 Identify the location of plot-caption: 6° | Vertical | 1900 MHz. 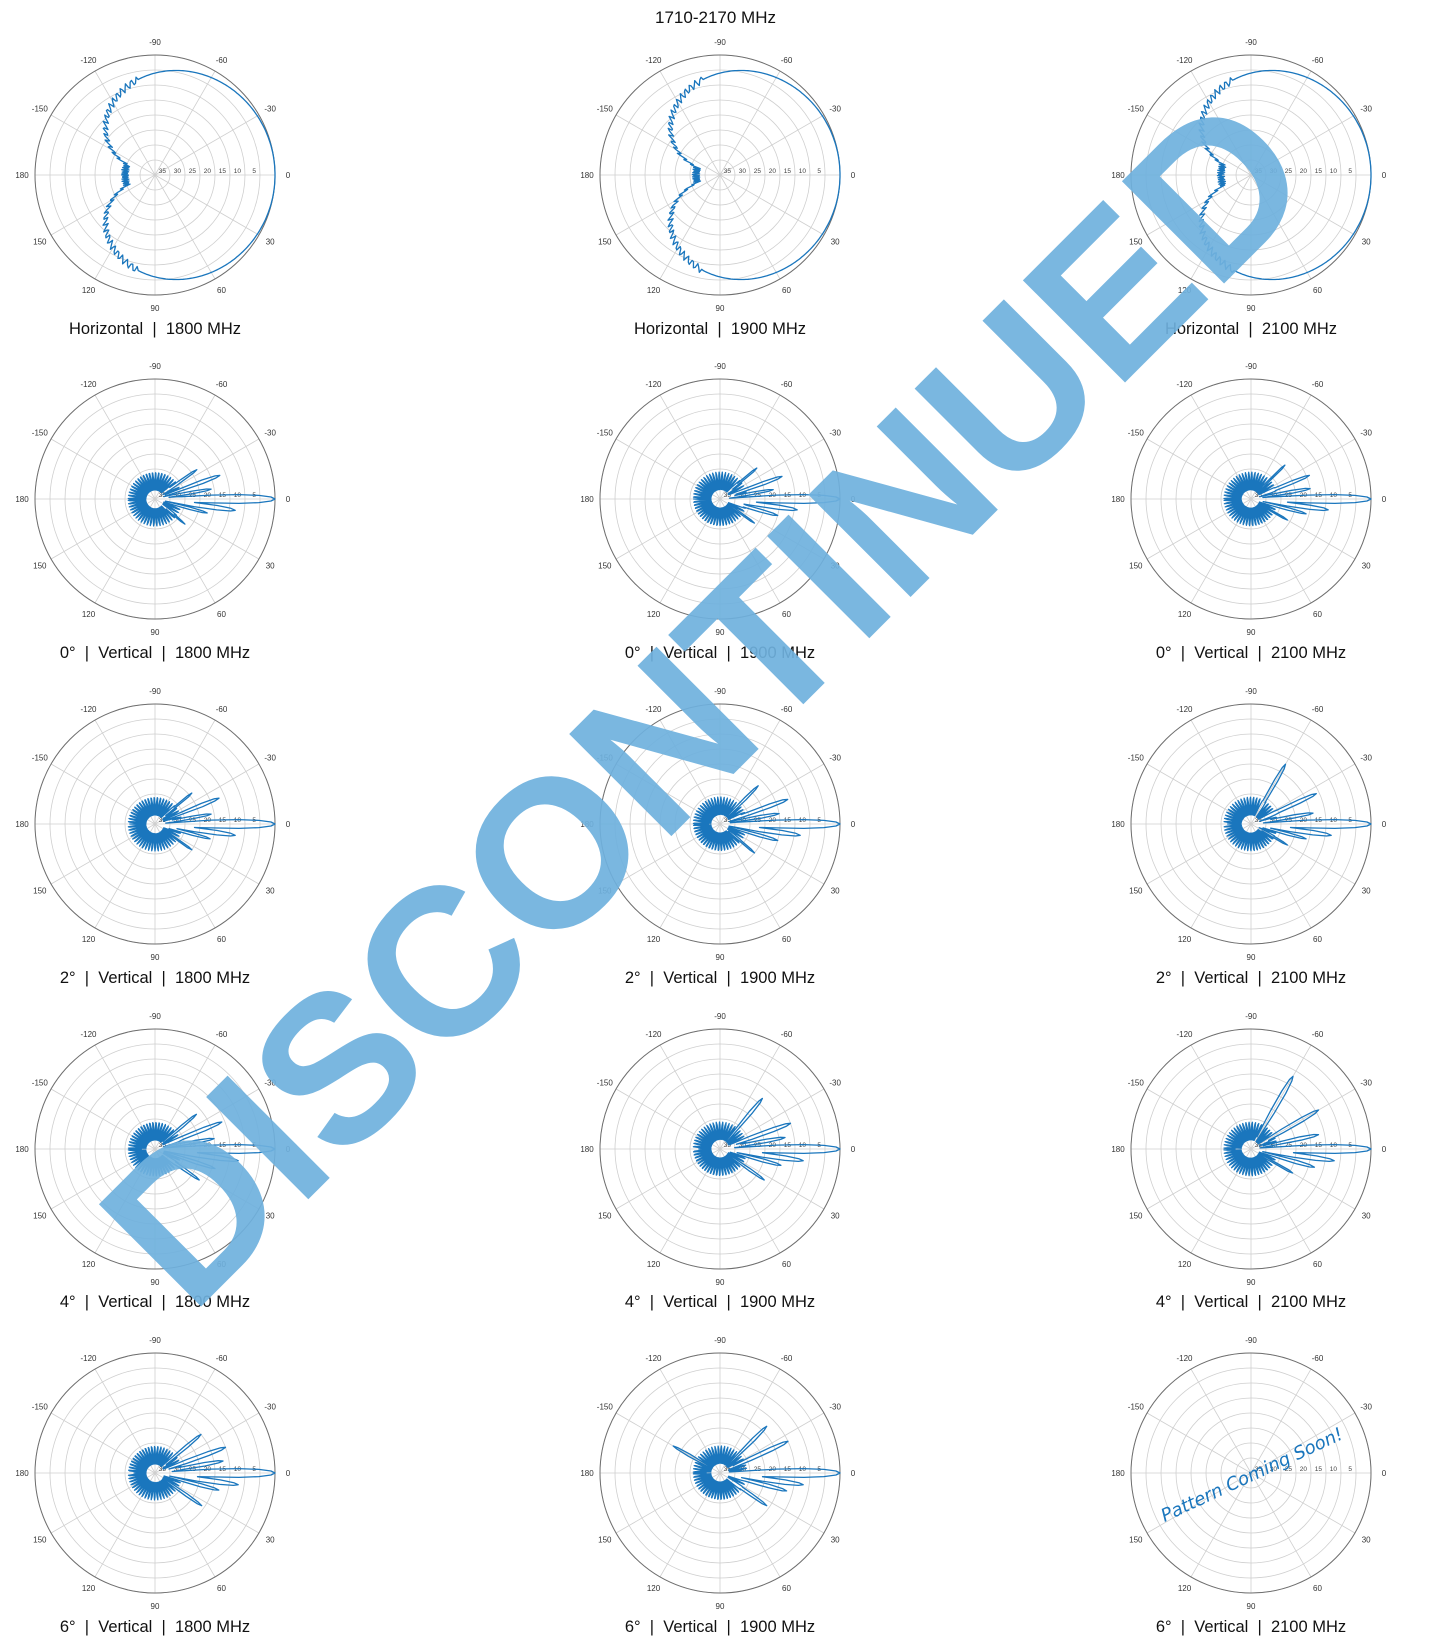
(720, 1627).